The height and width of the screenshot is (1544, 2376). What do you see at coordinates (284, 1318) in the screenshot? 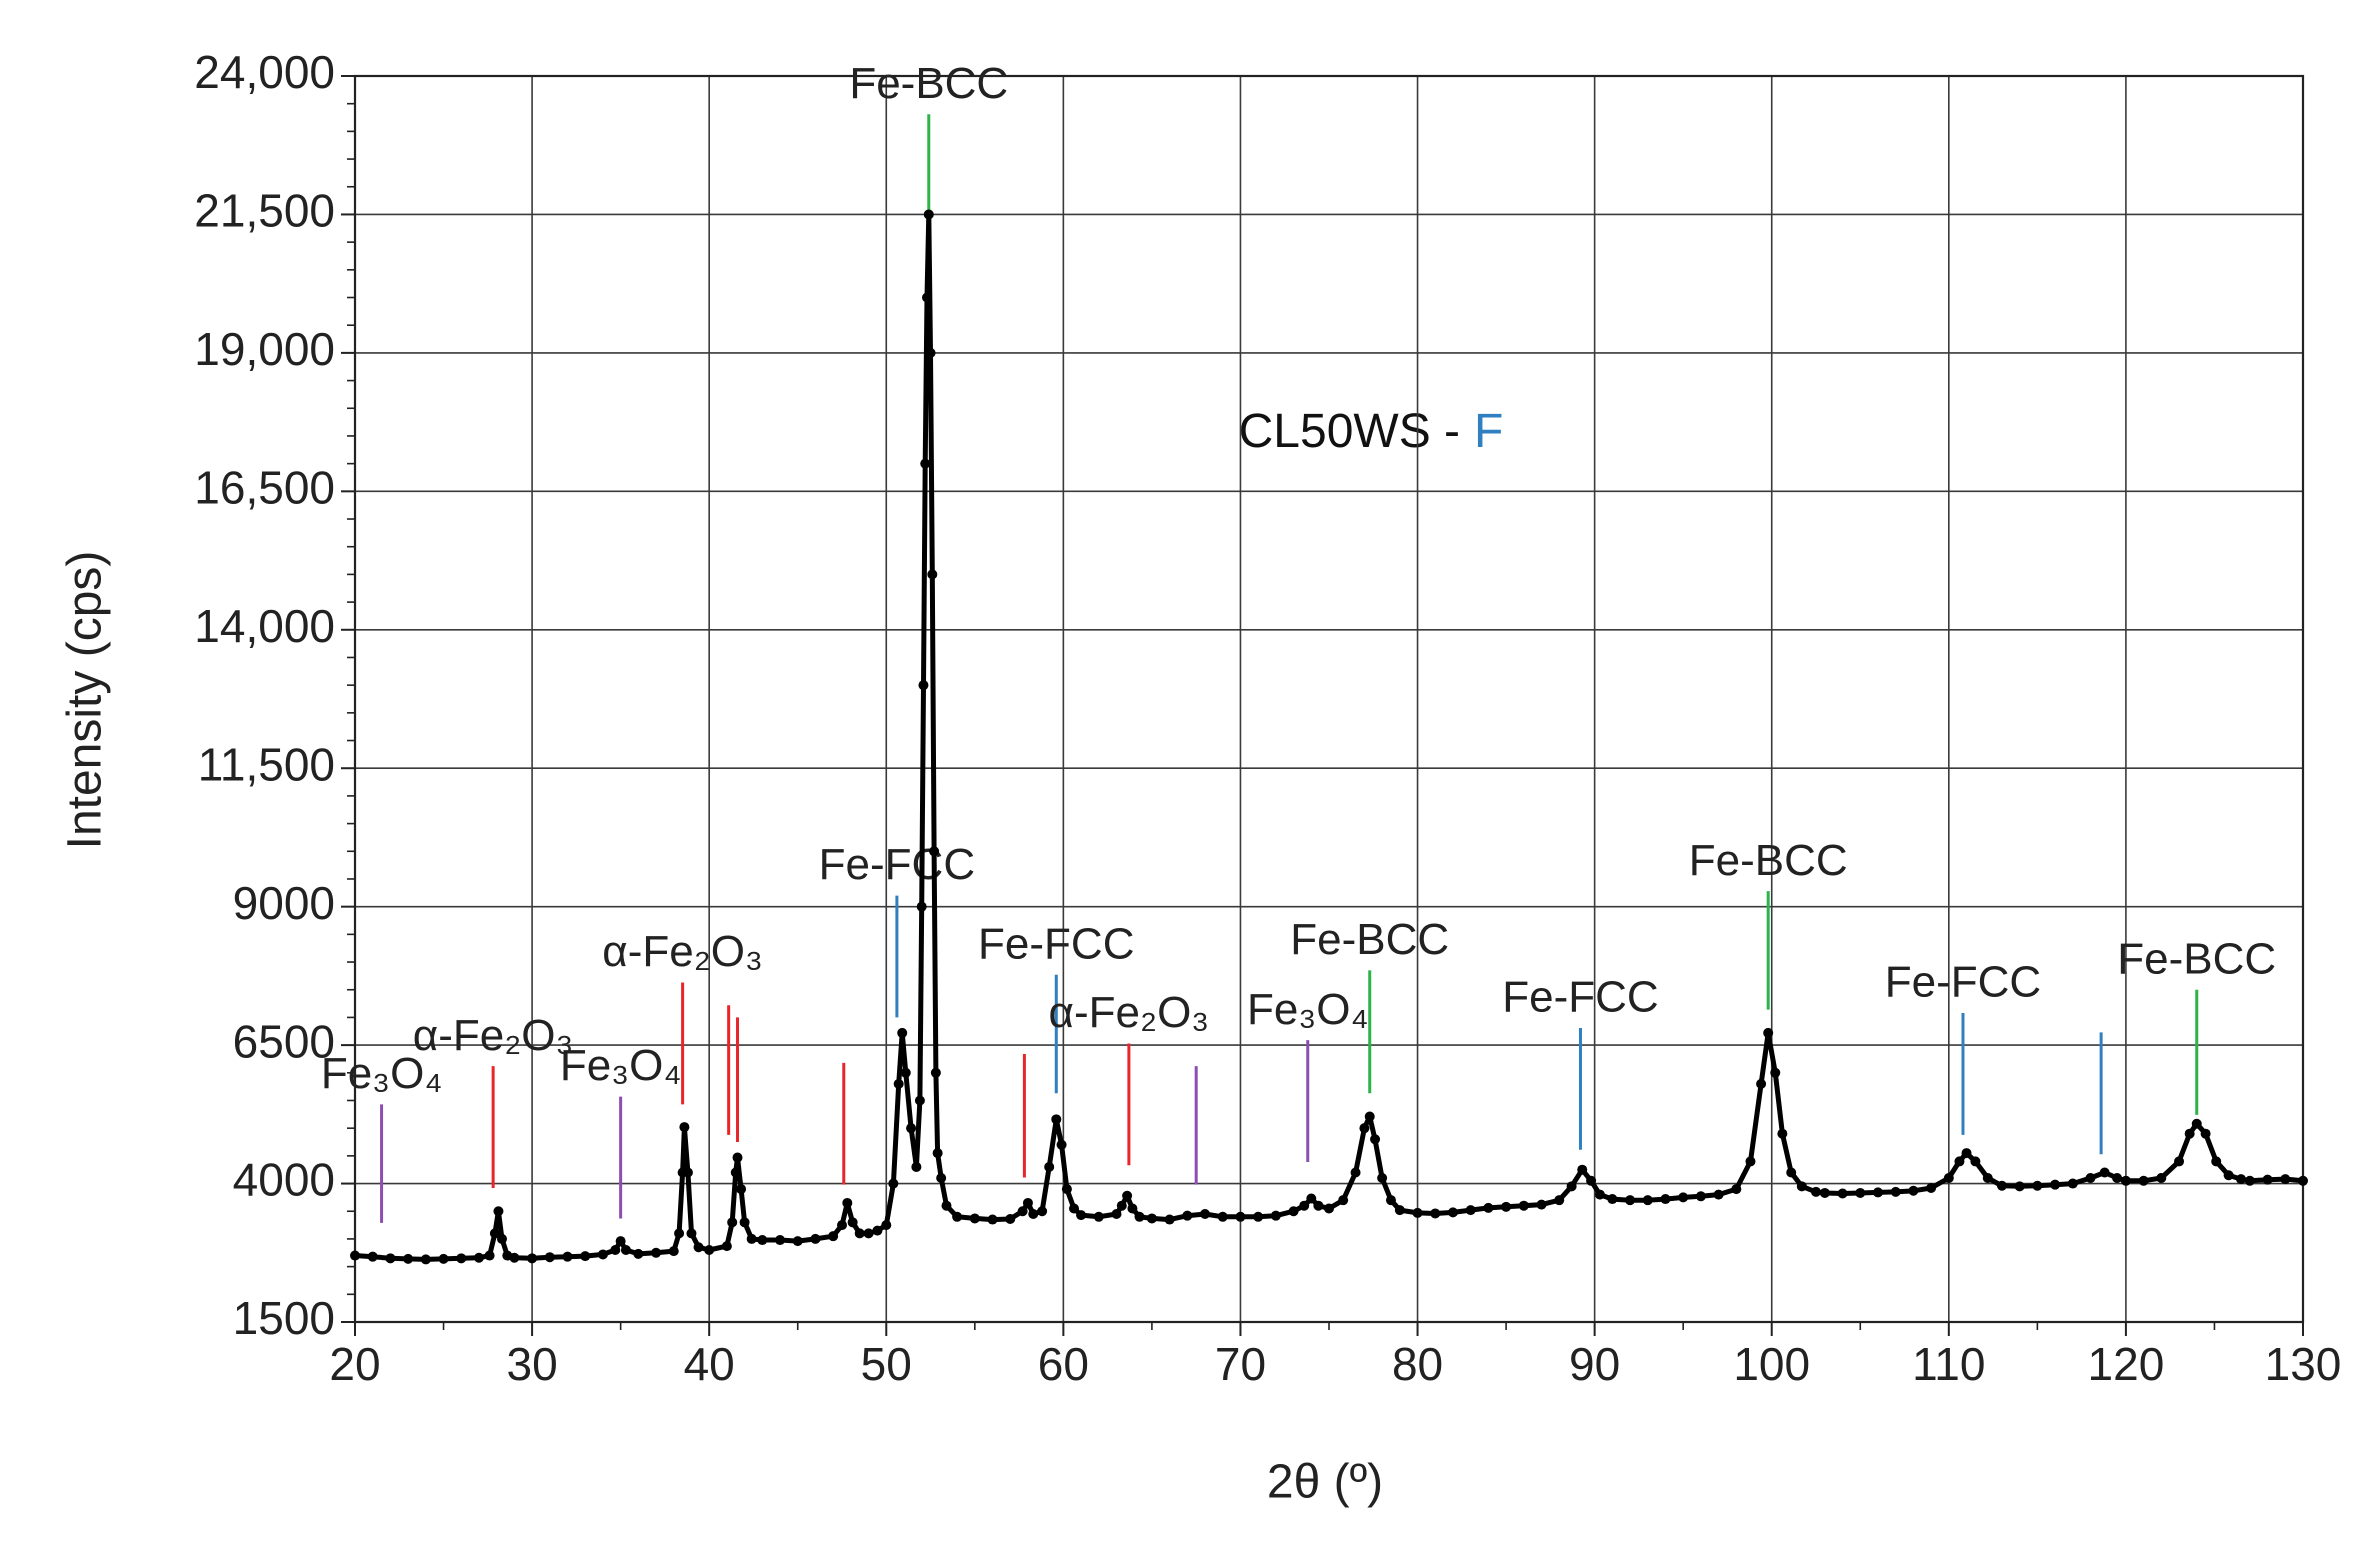
I see `y-tick-label: 1500` at bounding box center [284, 1318].